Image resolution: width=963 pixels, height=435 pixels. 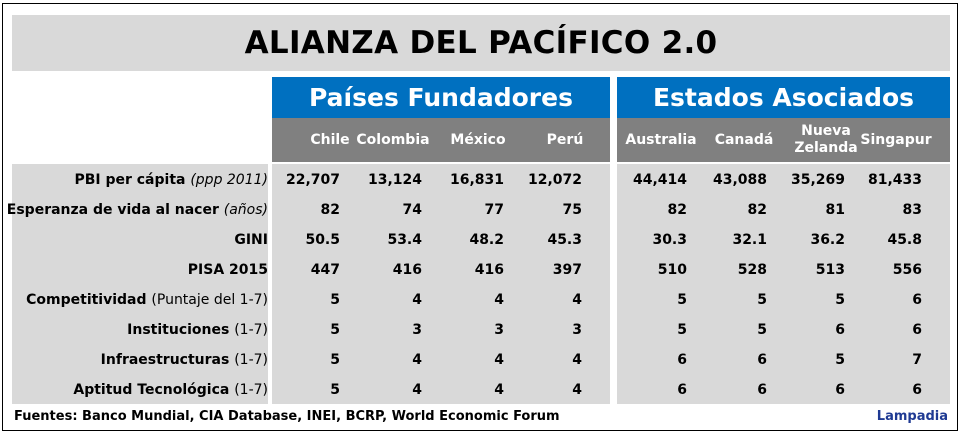 I want to click on row-label-text: PISA 2015, so click(x=227, y=270).